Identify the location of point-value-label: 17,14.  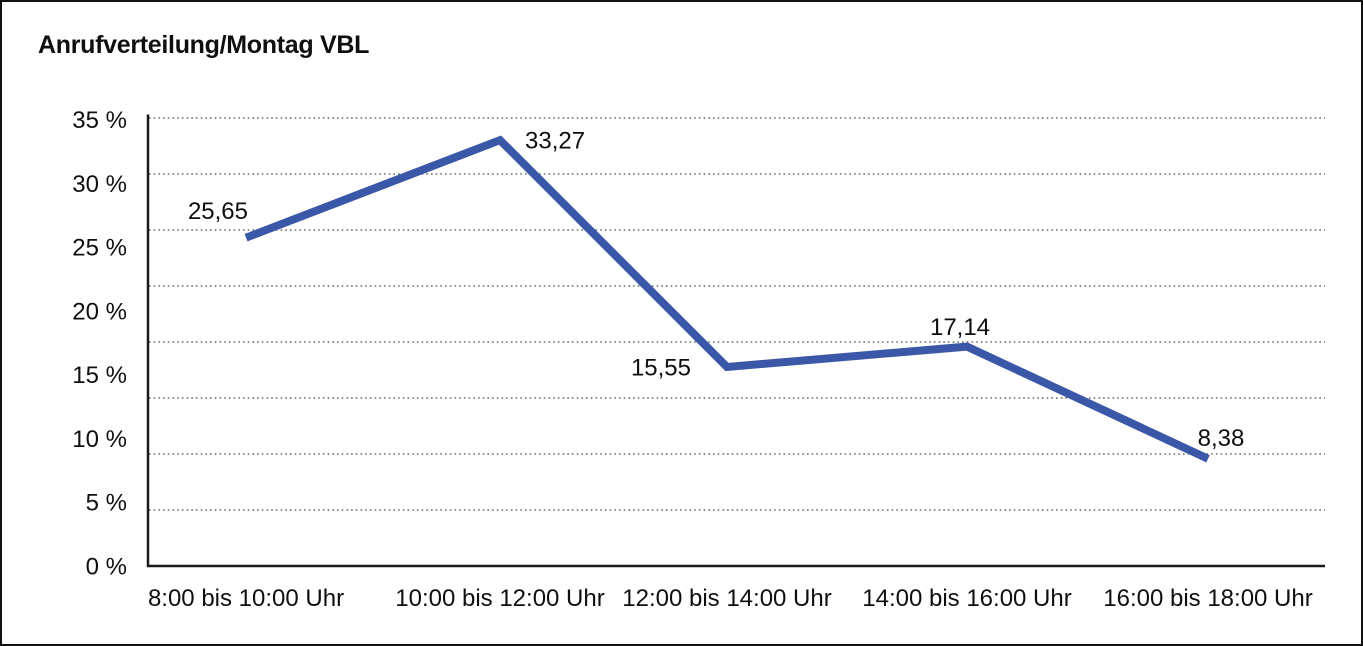
(960, 327).